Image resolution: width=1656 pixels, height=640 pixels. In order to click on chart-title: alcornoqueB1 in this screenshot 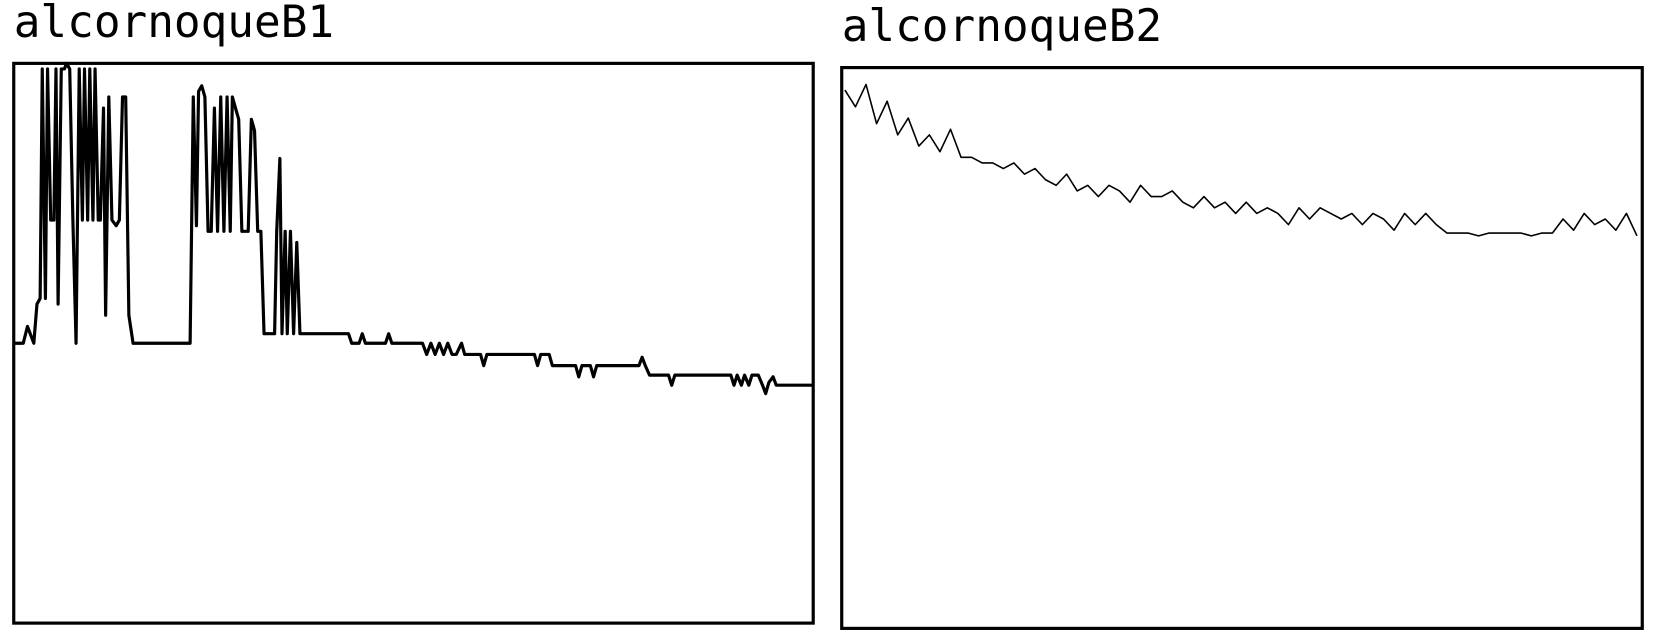, I will do `click(174, 24)`.